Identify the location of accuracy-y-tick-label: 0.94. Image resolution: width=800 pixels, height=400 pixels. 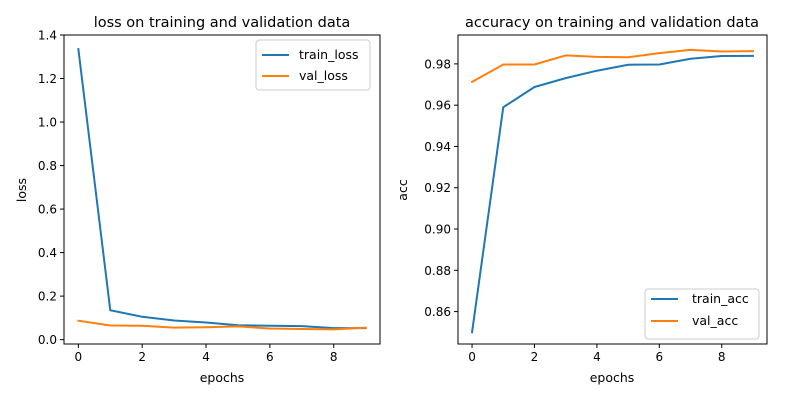
(437, 147).